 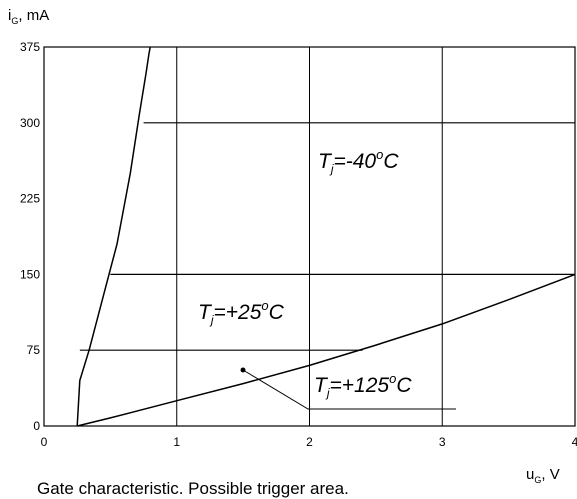 I want to click on ann2-main: T, so click(x=205, y=312).